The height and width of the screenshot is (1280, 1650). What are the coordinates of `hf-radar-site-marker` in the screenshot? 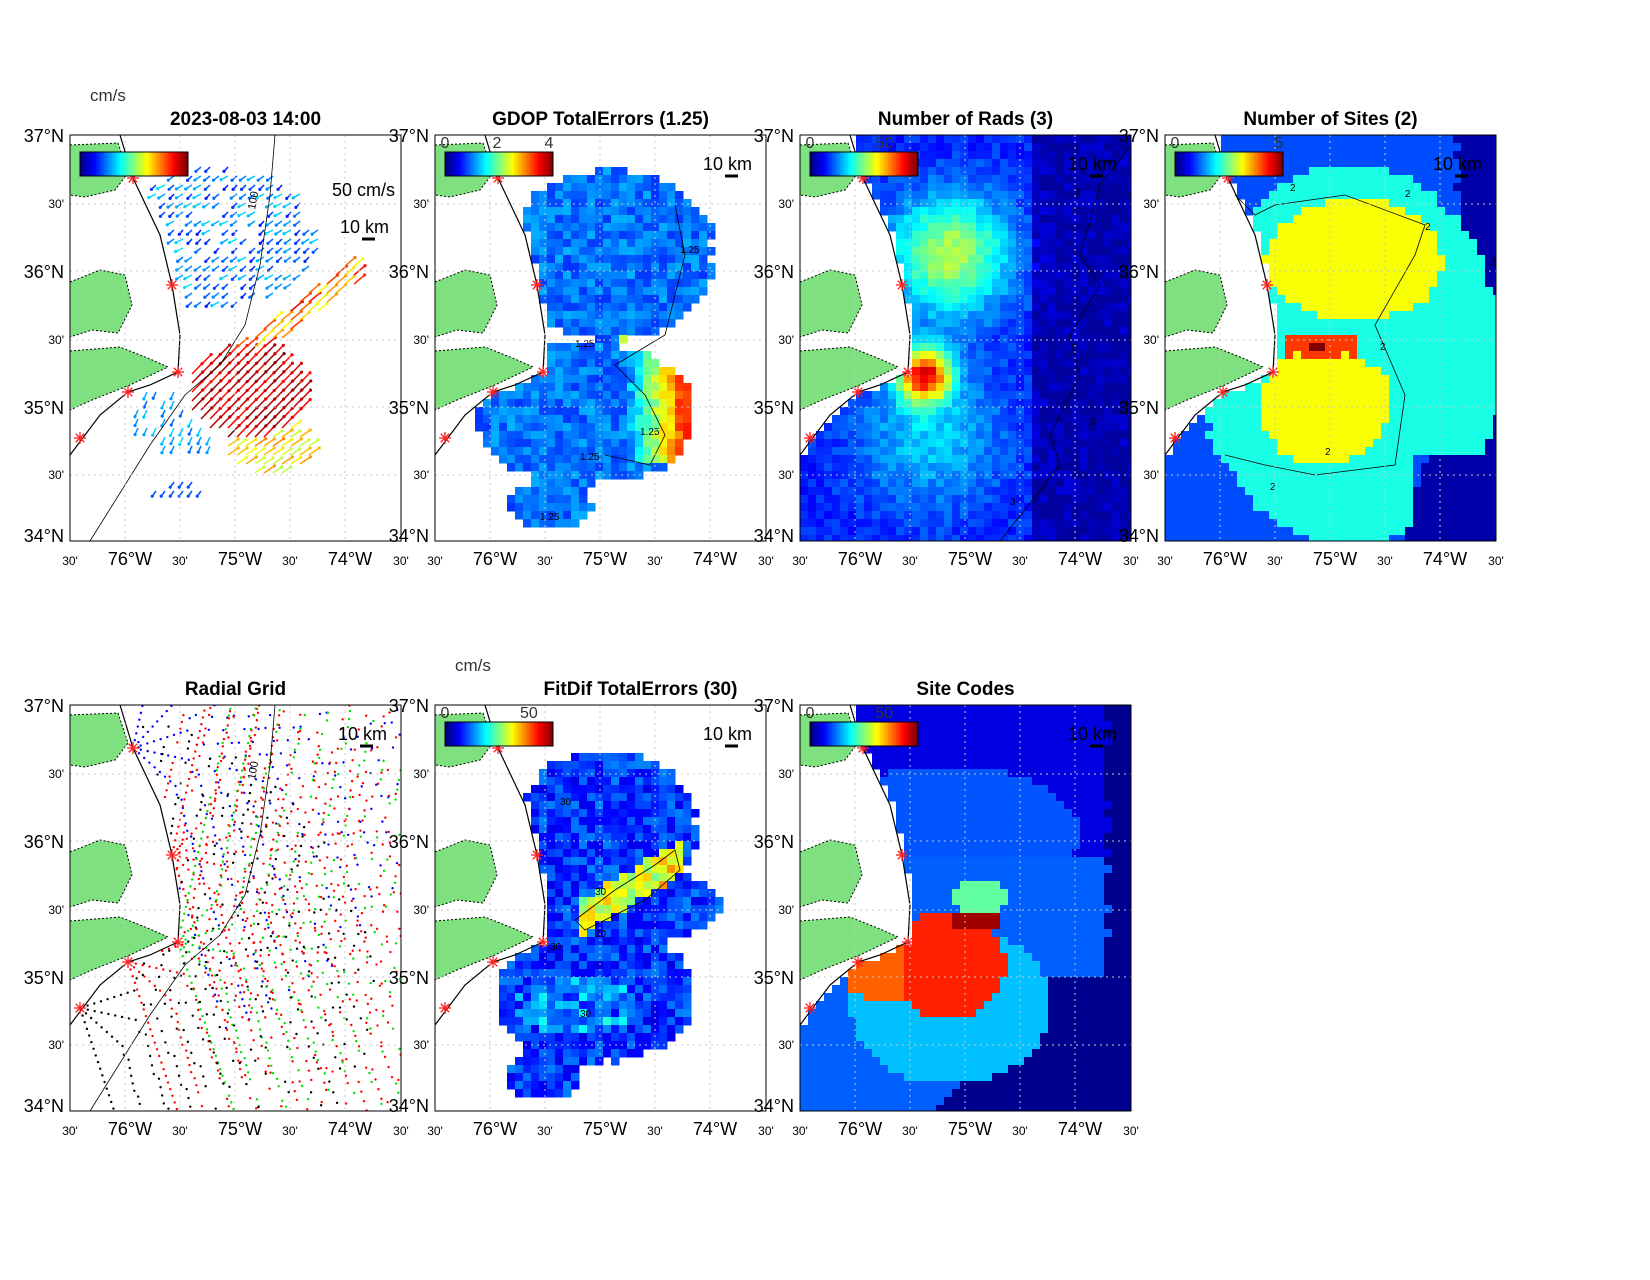 It's located at (543, 372).